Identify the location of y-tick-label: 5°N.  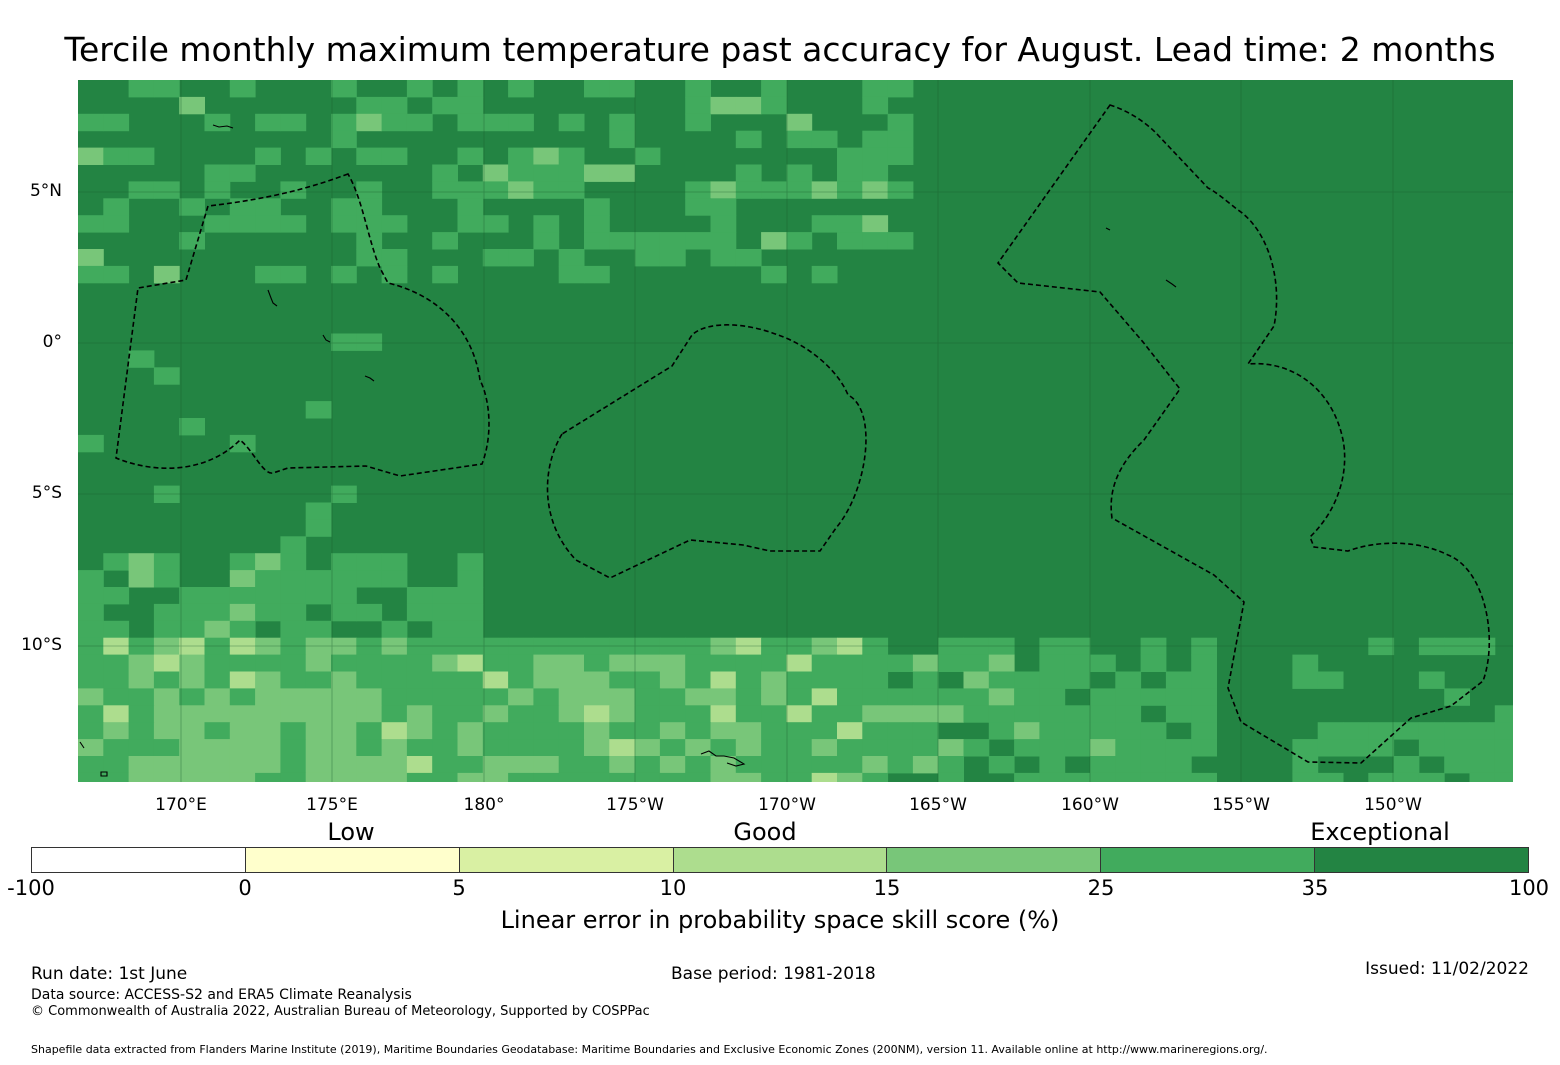
(45, 191).